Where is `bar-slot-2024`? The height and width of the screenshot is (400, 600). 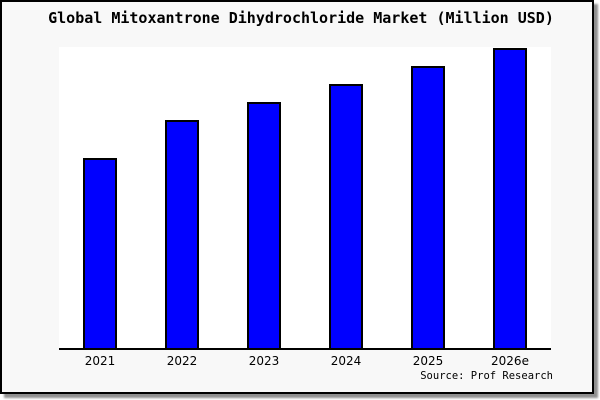
bar-slot-2024 is located at coordinates (346, 197).